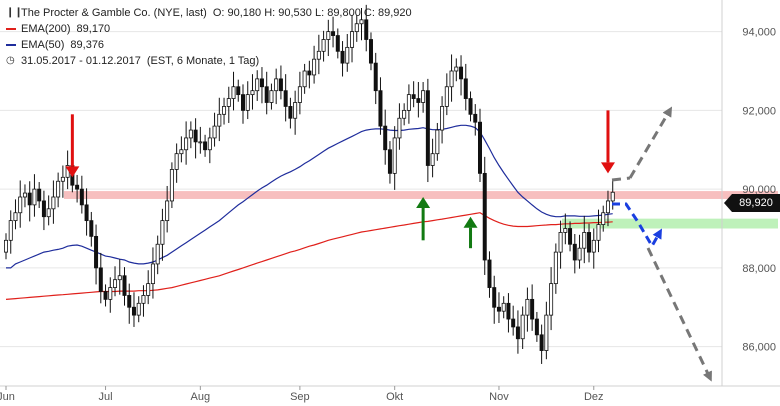 This screenshot has width=780, height=406. What do you see at coordinates (300, 397) in the screenshot?
I see `x-tick-label: Sep` at bounding box center [300, 397].